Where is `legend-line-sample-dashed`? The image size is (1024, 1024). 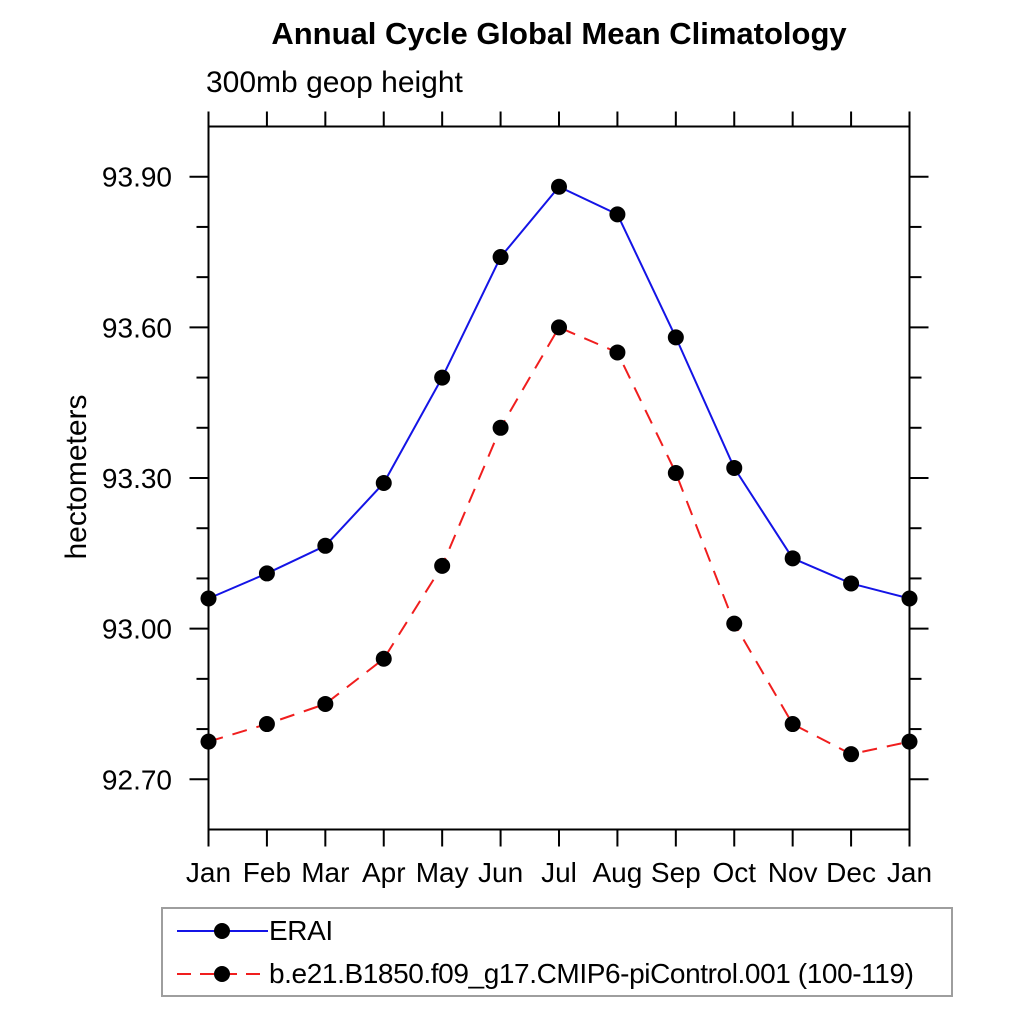 legend-line-sample-dashed is located at coordinates (222, 973).